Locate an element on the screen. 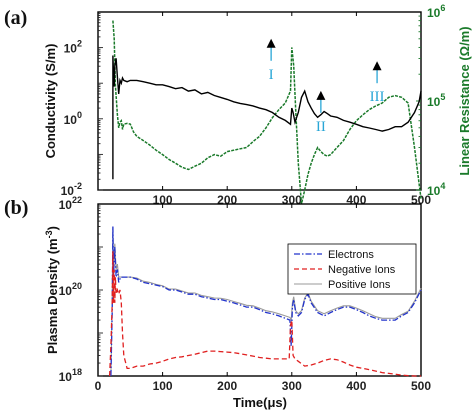 Image resolution: width=474 pixels, height=412 pixels. panel-b-y-axis-title-main: Plasma Density (m is located at coordinates (52, 296).